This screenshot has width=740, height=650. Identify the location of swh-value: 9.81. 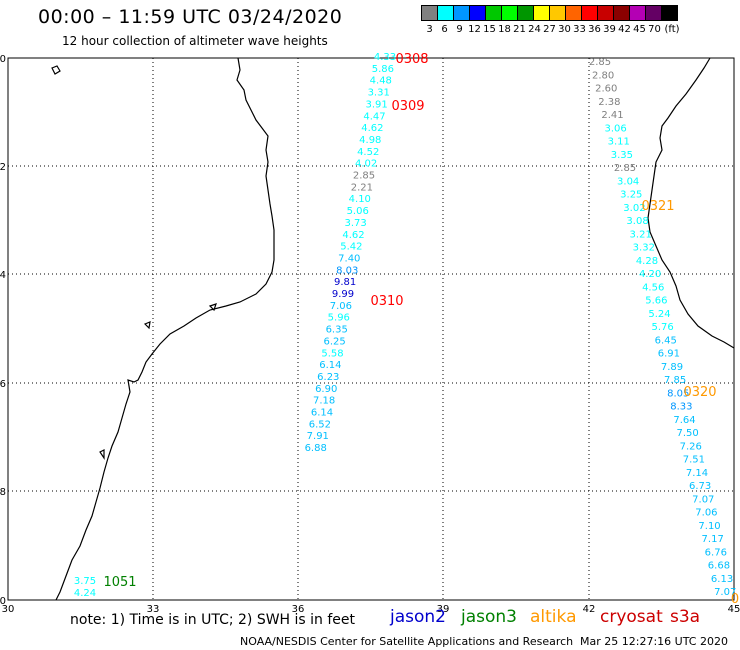
(345, 282).